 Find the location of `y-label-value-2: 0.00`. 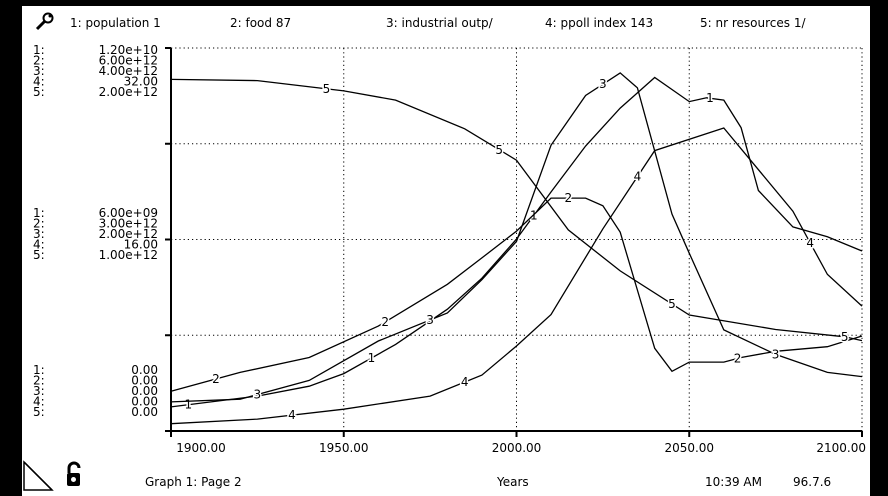

y-label-value-2: 0.00 is located at coordinates (144, 391).